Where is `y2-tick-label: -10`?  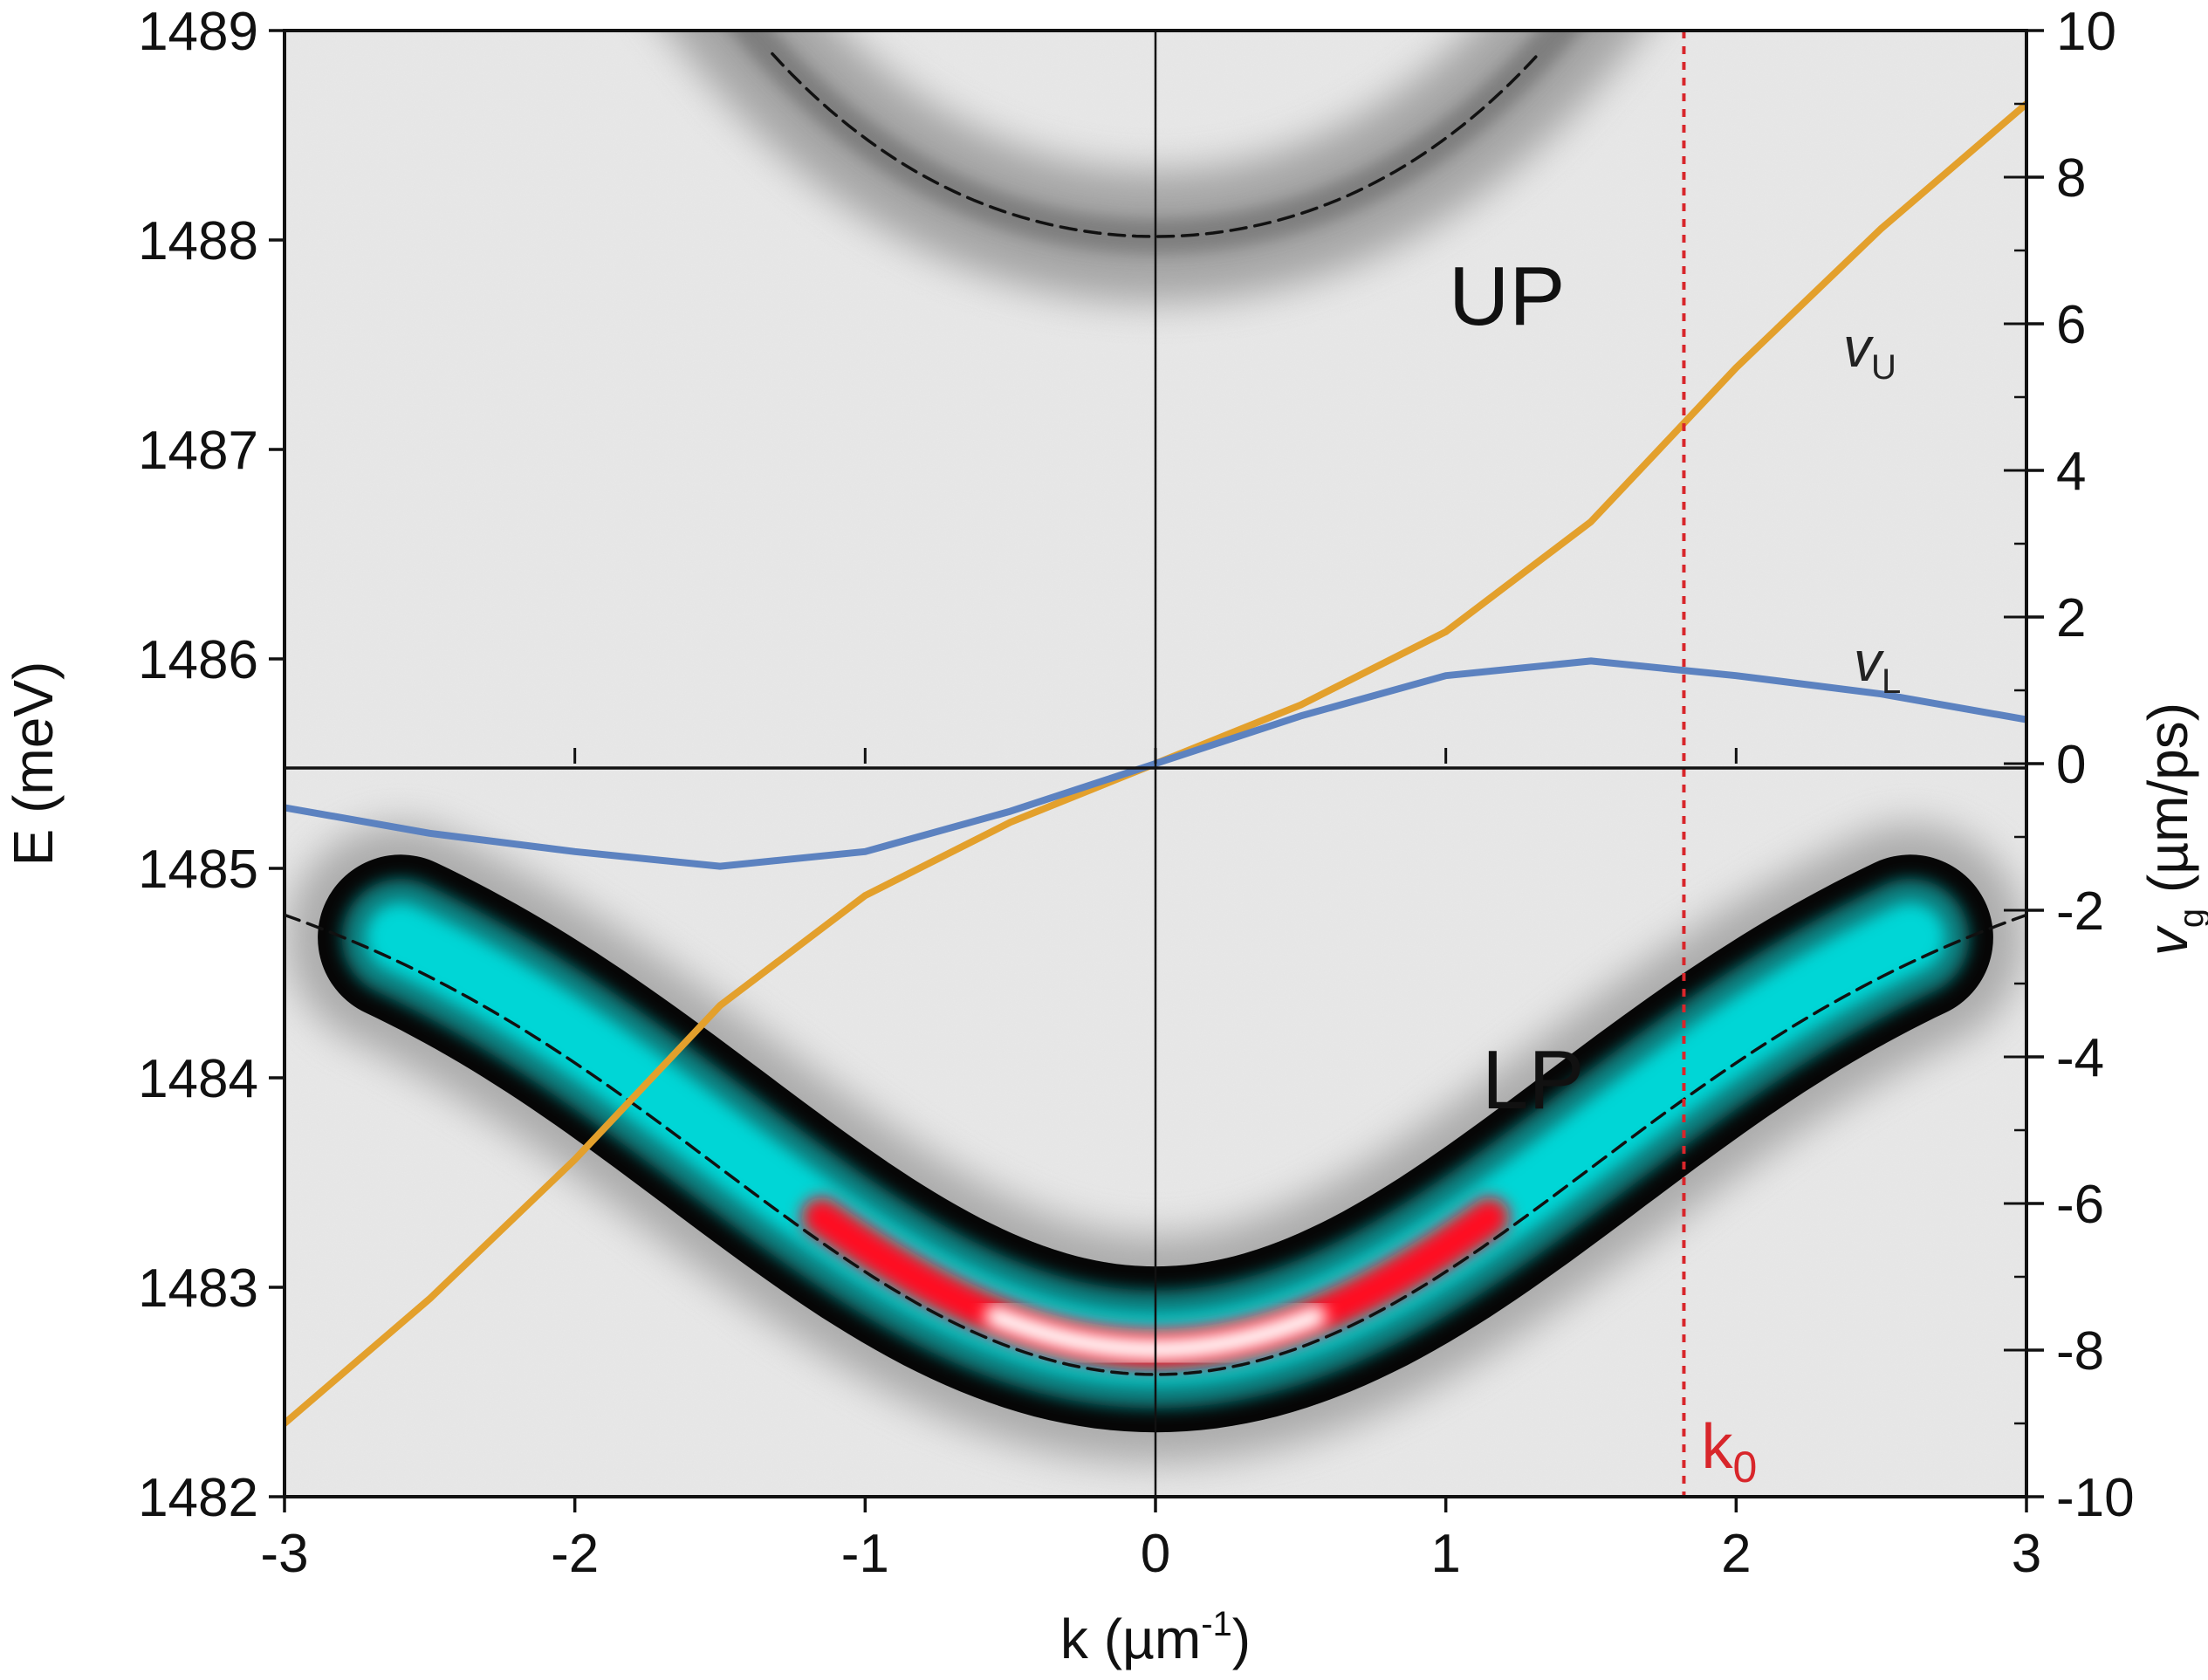 y2-tick-label: -10 is located at coordinates (2095, 1498).